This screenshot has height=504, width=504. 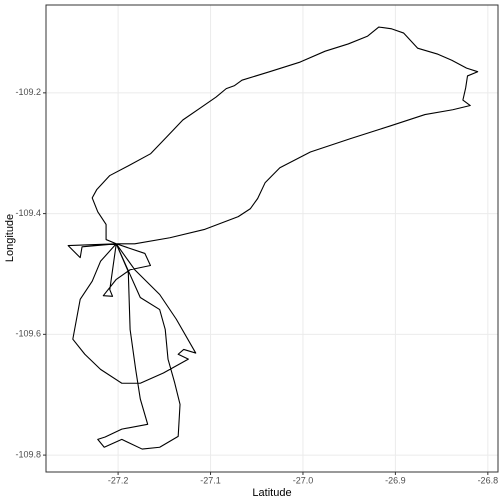 I want to click on y-tick-label: -109.4, so click(x=28, y=213).